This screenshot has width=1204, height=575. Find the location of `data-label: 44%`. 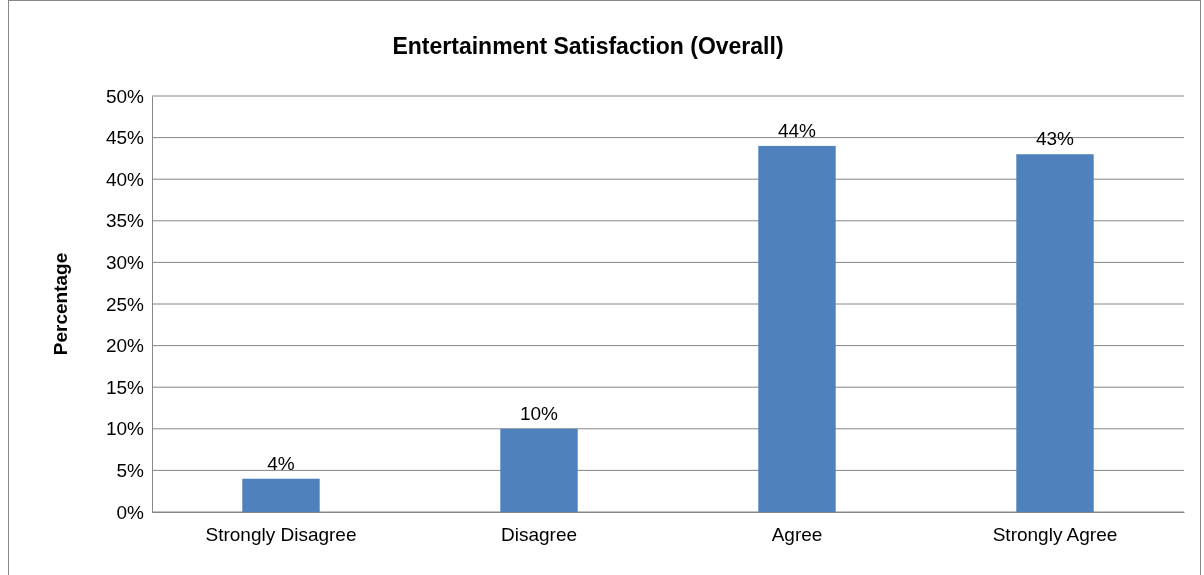

data-label: 44% is located at coordinates (797, 130).